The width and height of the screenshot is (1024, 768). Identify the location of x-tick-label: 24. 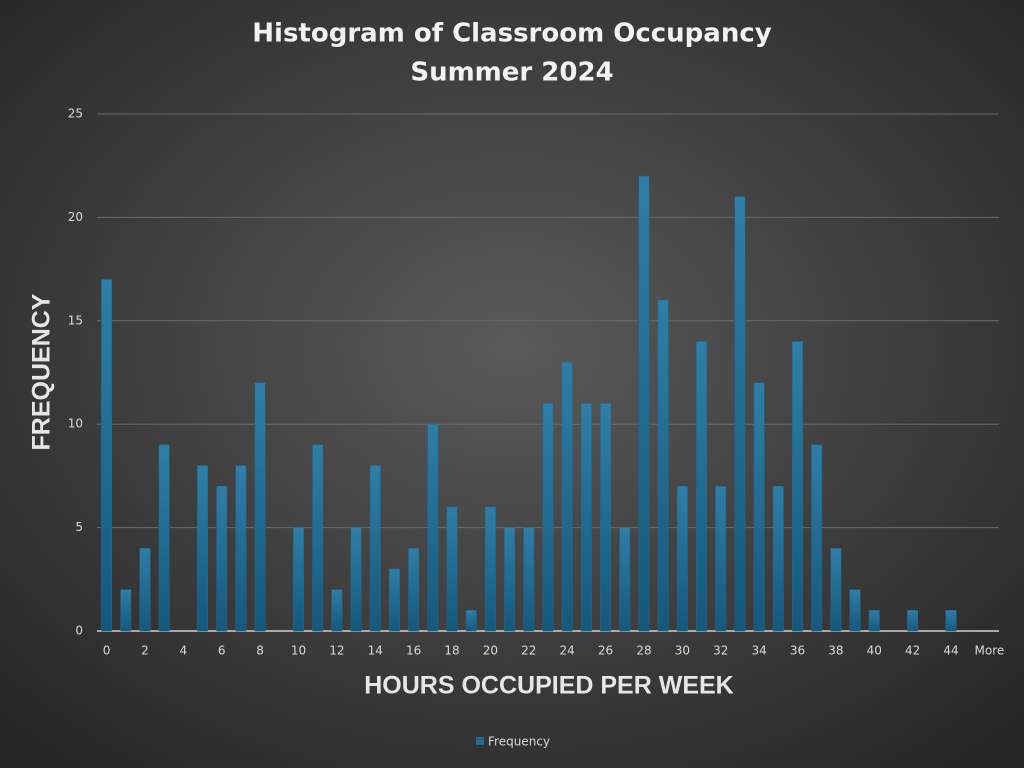
(567, 651).